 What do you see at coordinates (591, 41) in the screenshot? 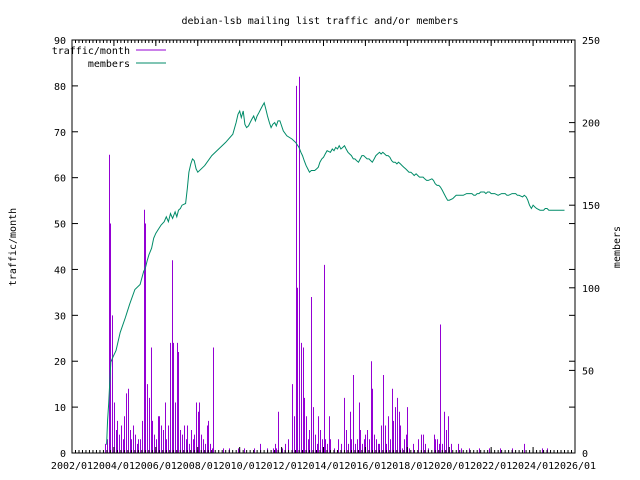
I see `y-right-tick-label: 250` at bounding box center [591, 41].